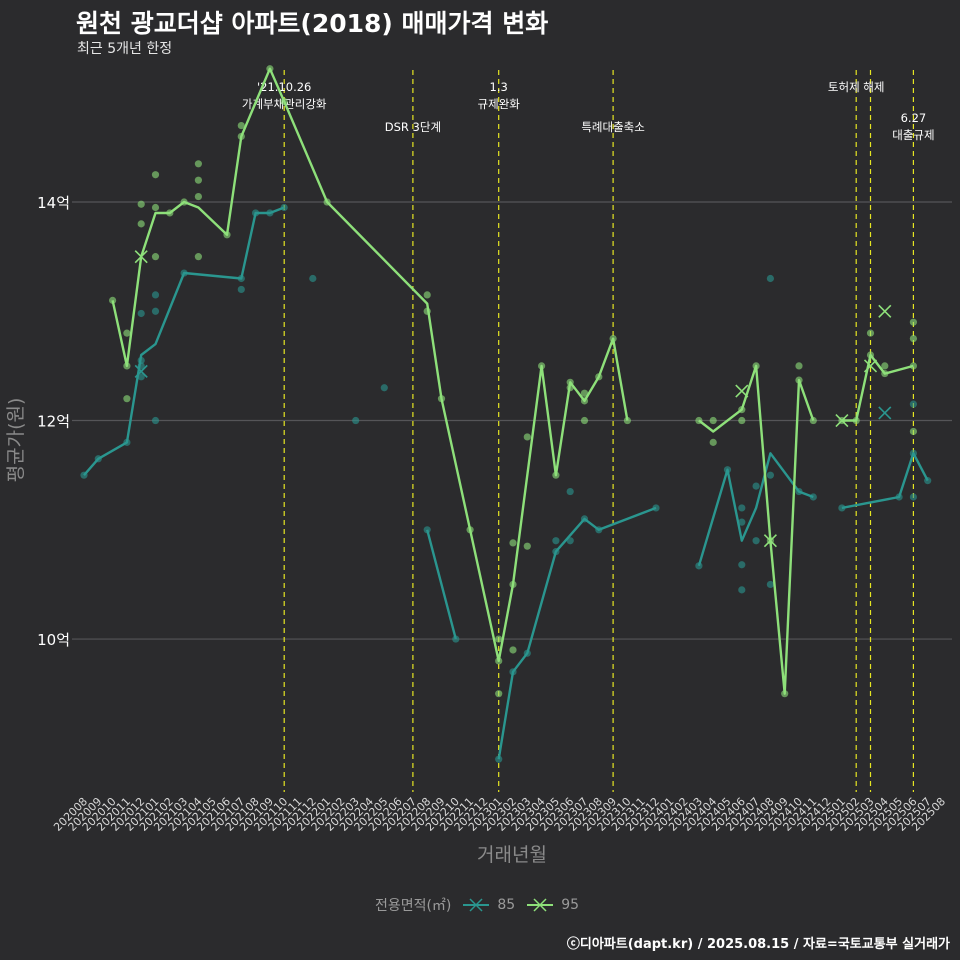 The image size is (960, 960). Describe the element at coordinates (53, 203) in the screenshot. I see `y-tick-label: 14억` at that location.